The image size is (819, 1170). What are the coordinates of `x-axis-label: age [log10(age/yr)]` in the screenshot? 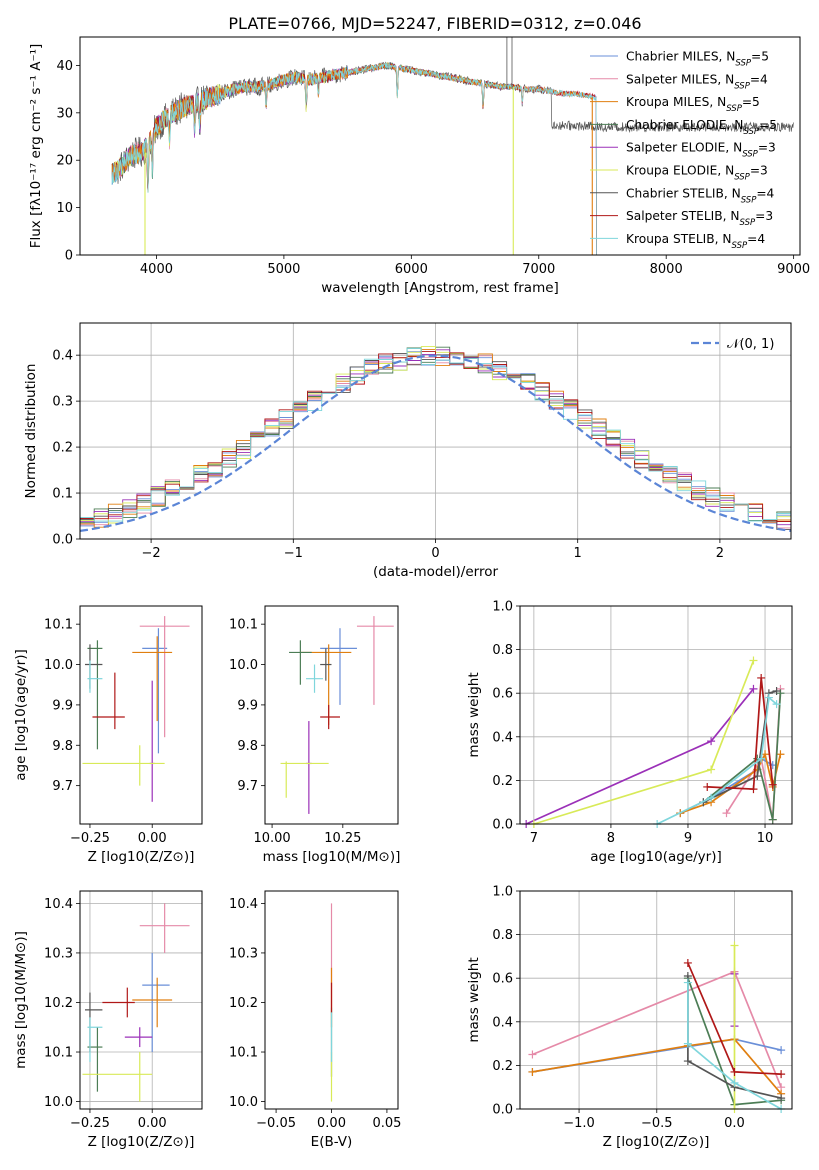 It's located at (656, 857).